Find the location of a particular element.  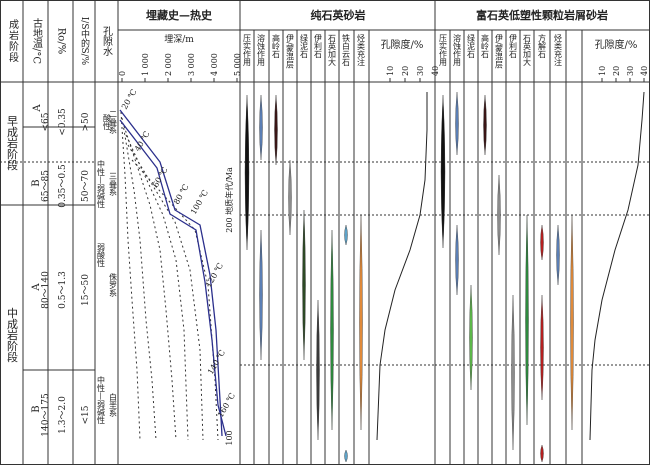

depth-axis-label: 埋深/m is located at coordinates (179, 39).